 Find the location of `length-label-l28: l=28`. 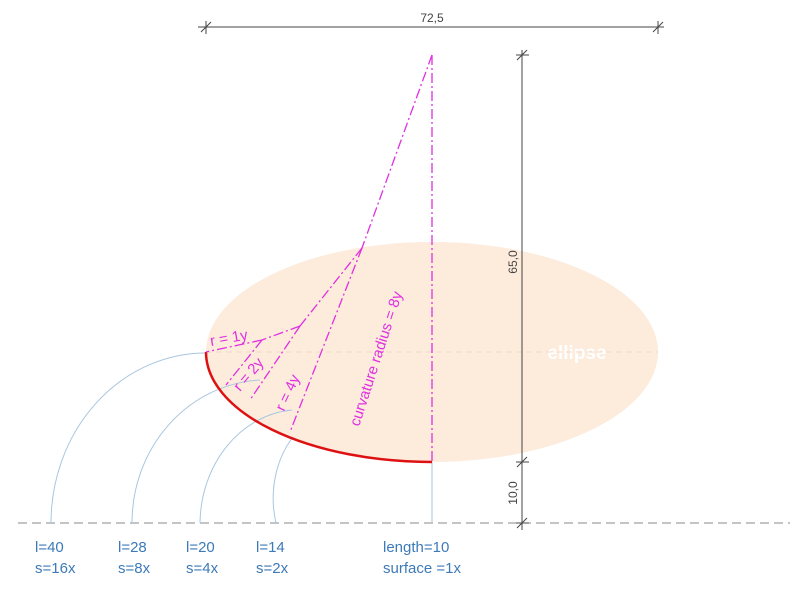

length-label-l28: l=28 is located at coordinates (132, 547).